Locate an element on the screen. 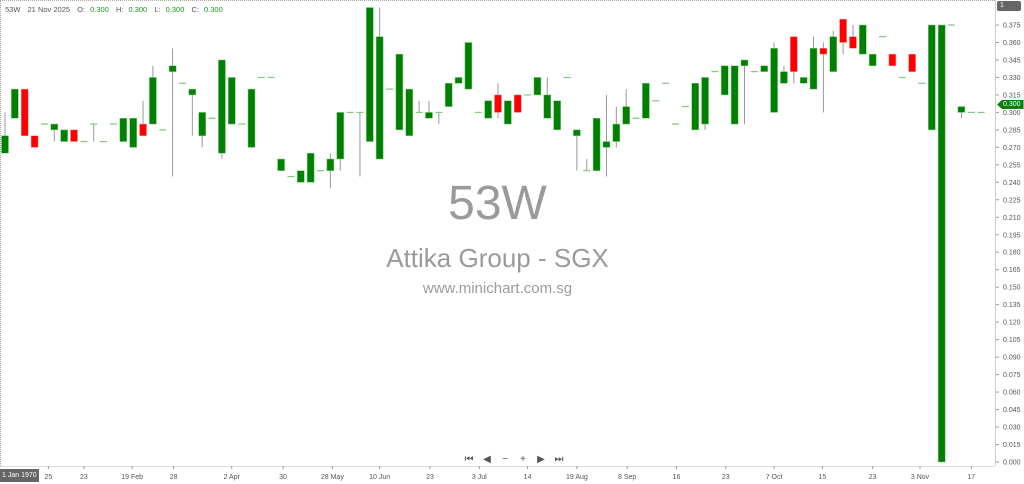 The height and width of the screenshot is (484, 1024). y-tick-label: 0.285 is located at coordinates (1012, 130).